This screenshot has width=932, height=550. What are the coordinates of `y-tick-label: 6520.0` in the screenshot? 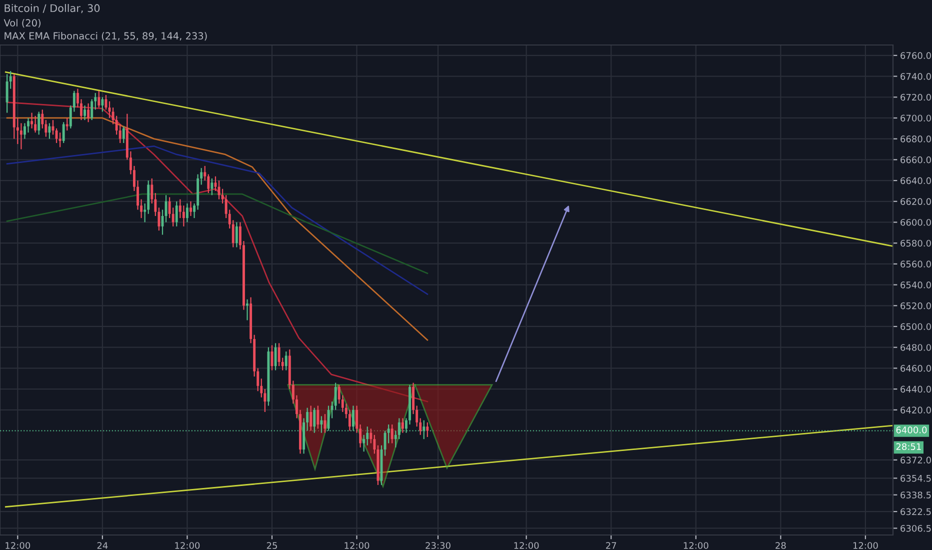 It's located at (915, 306).